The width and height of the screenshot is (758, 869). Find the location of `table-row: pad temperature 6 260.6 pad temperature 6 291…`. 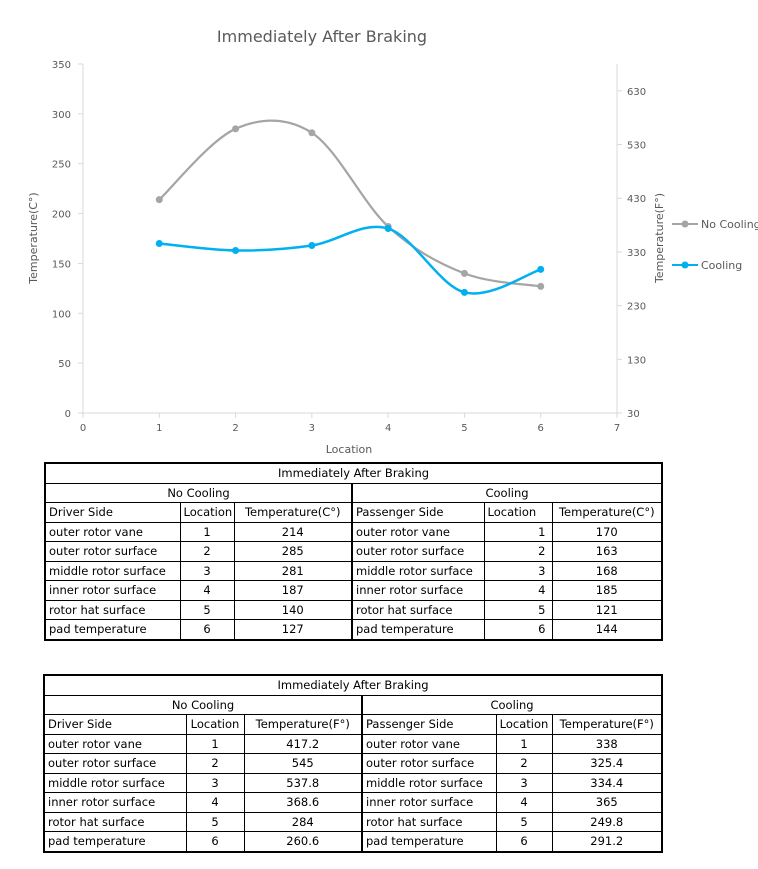

table-row: pad temperature 6 260.6 pad temperature 6 291… is located at coordinates (353, 842).